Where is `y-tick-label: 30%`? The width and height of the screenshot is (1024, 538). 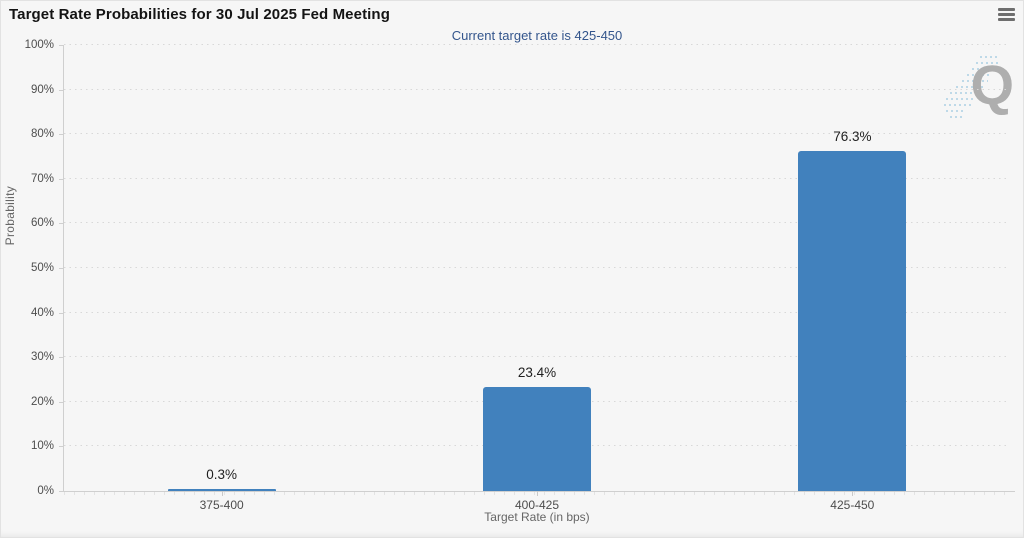
y-tick-label: 30% is located at coordinates (42, 357).